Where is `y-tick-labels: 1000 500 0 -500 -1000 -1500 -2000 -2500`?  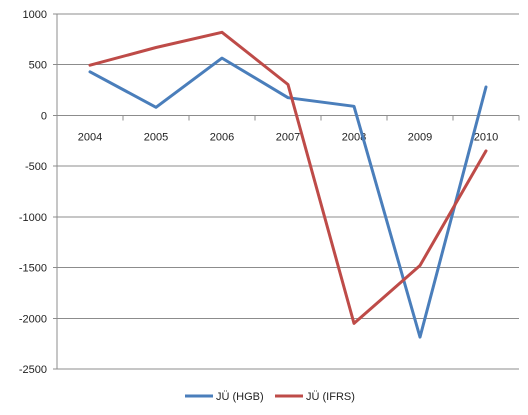
y-tick-labels: 1000 500 0 -500 -1000 -1500 -2000 -2500 is located at coordinates (33, 192).